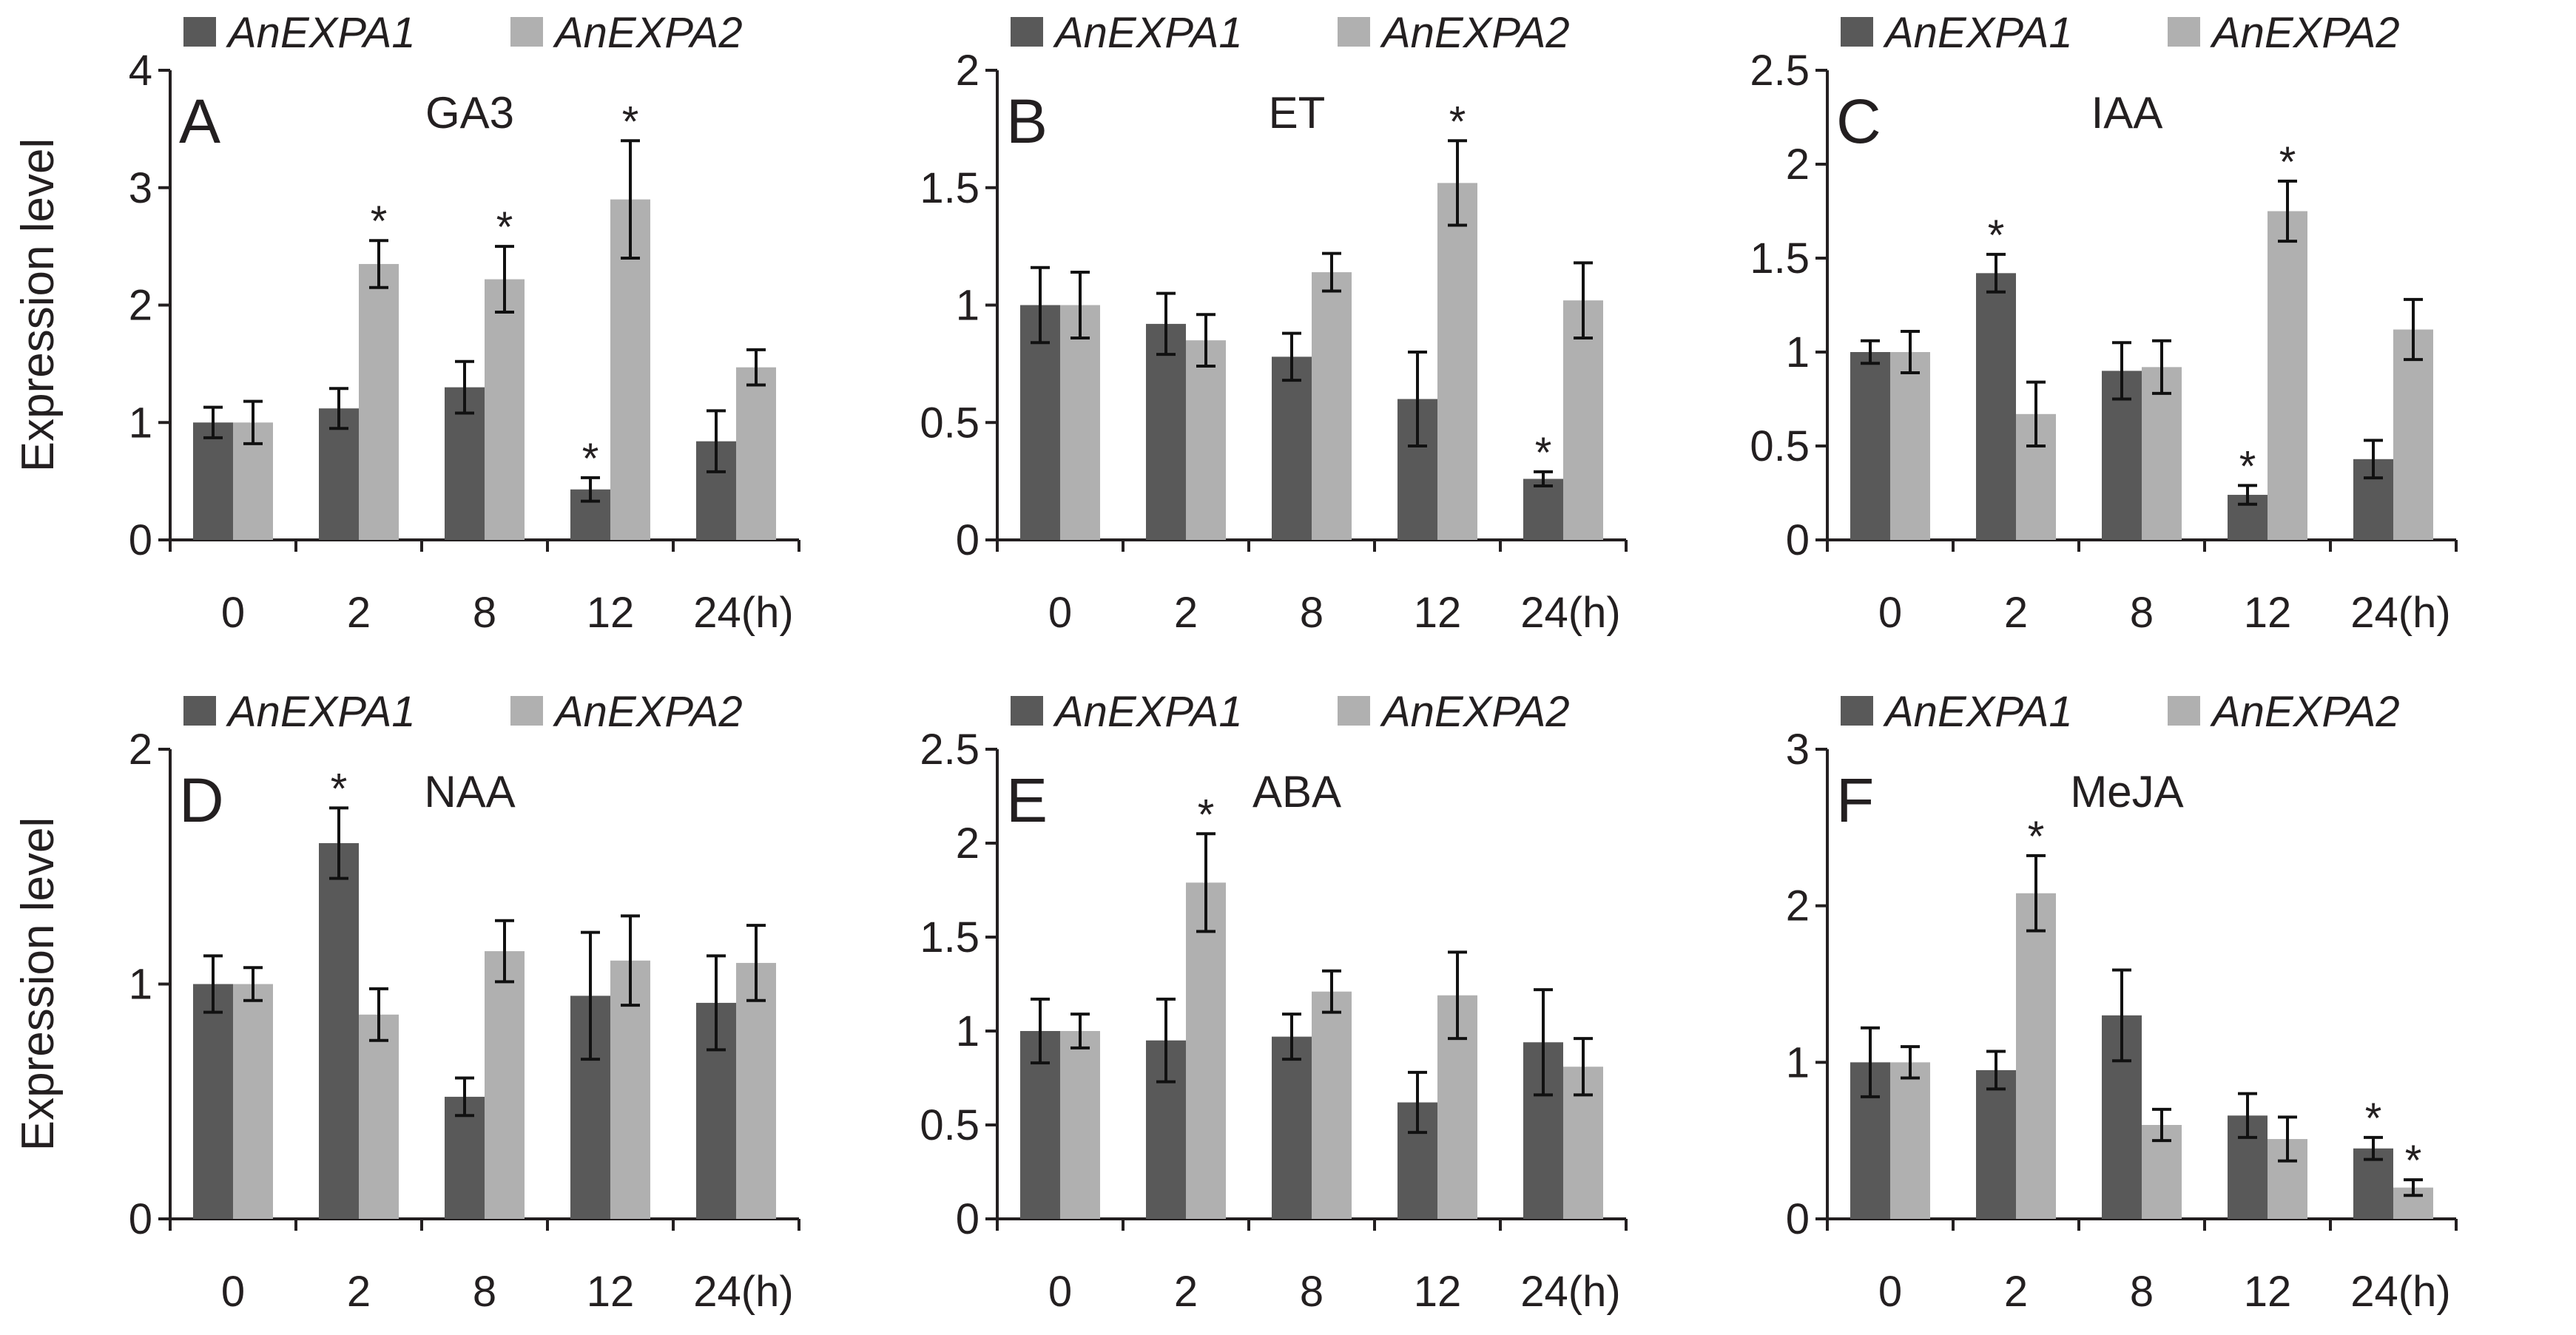 The height and width of the screenshot is (1335, 2576). I want to click on panel-letter: F, so click(1855, 800).